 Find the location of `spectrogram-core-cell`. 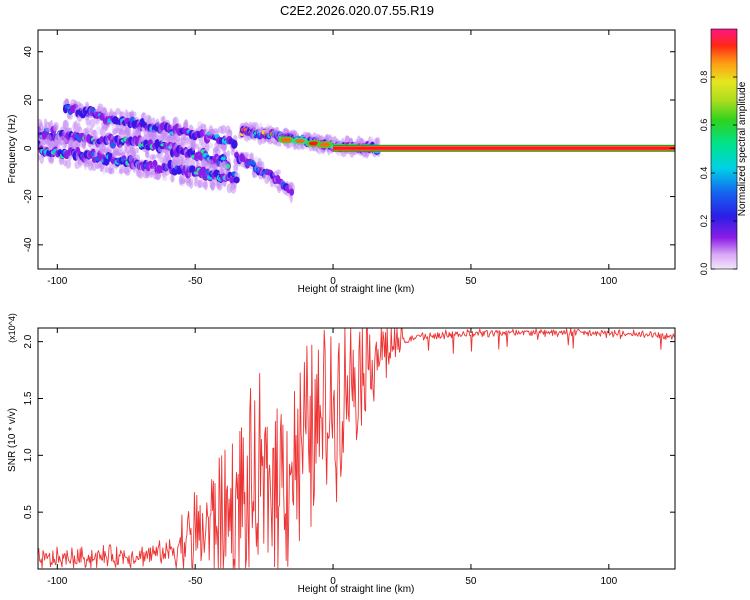

spectrogram-core-cell is located at coordinates (223, 158).